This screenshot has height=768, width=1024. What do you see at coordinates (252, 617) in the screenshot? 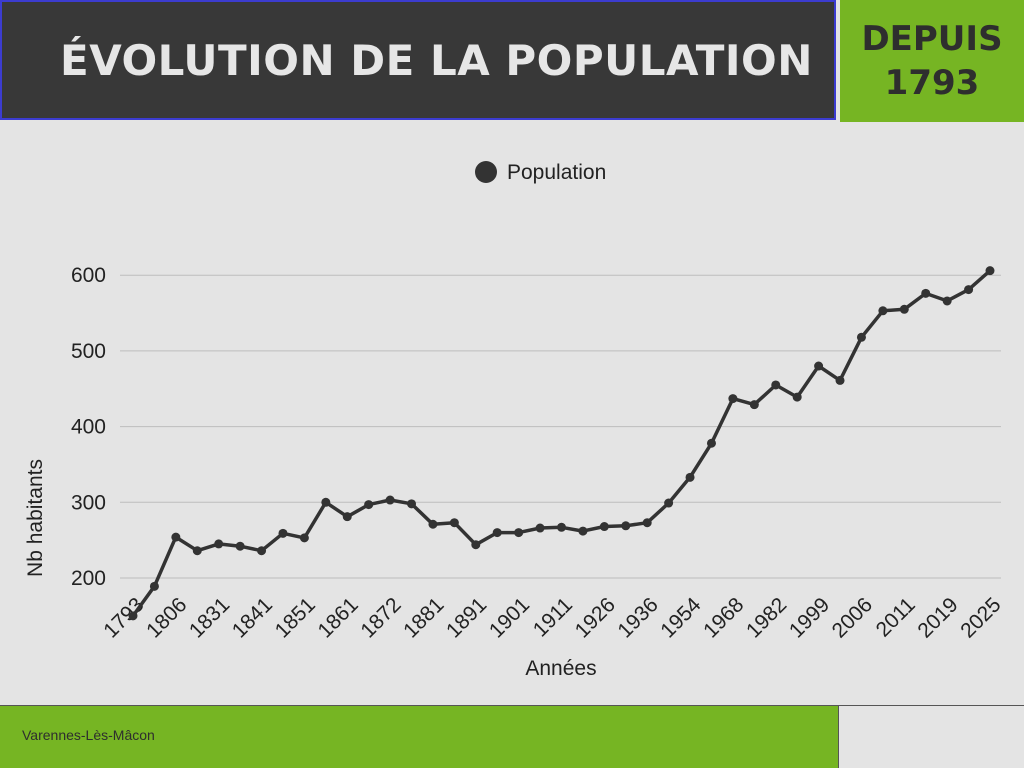
I see `x-tick-label: 1841` at bounding box center [252, 617].